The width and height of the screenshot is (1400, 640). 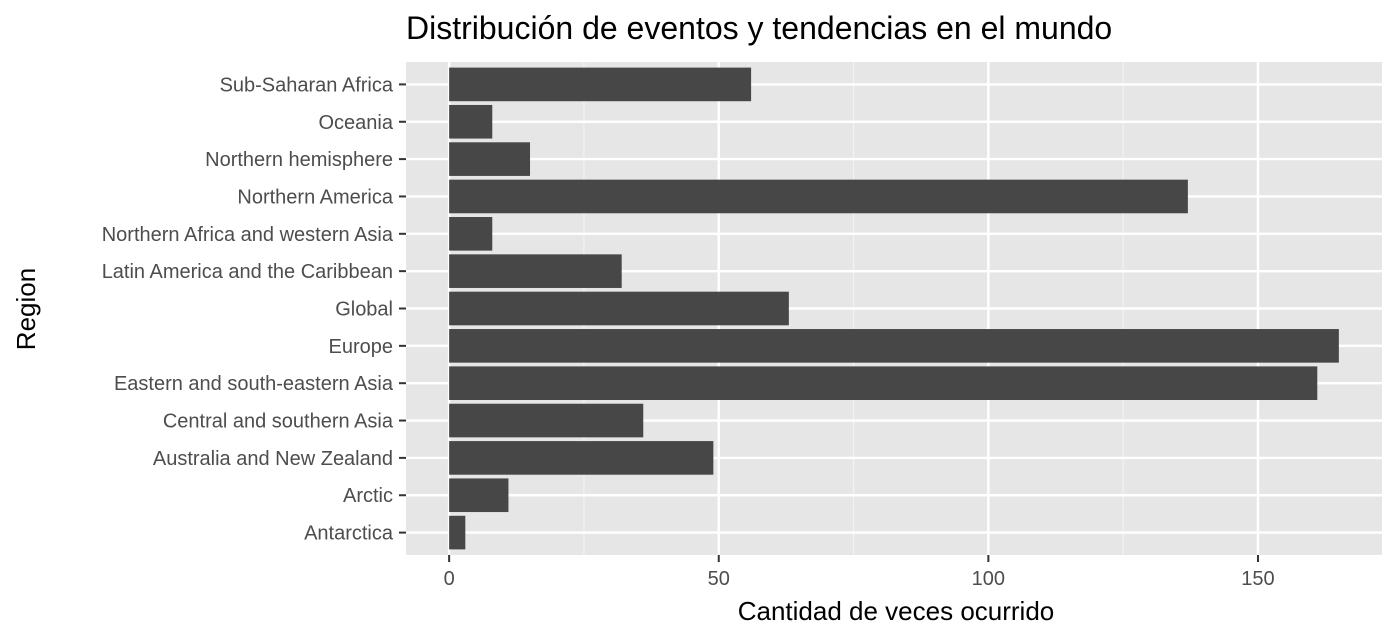 I want to click on x-tick-label: 50, so click(x=719, y=579).